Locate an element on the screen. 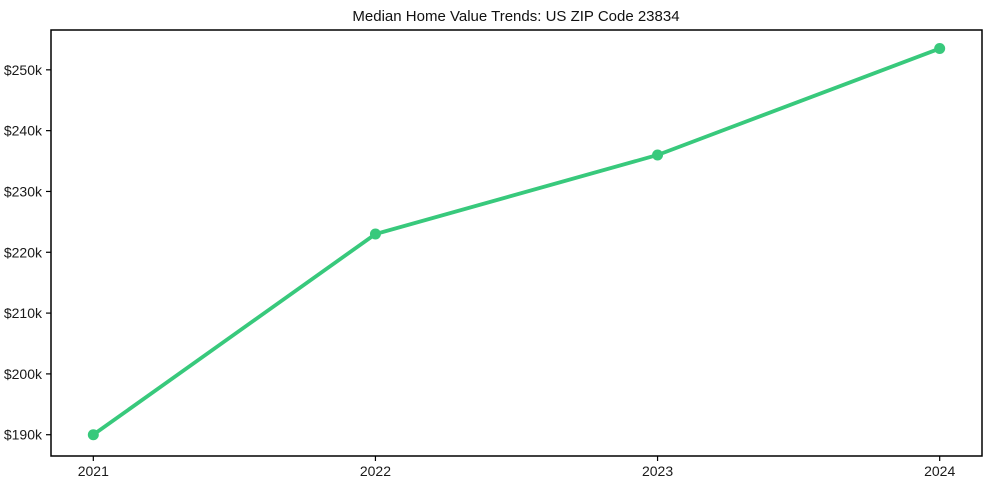 The image size is (990, 490). y-axis-tick-label: $200k is located at coordinates (23, 374).